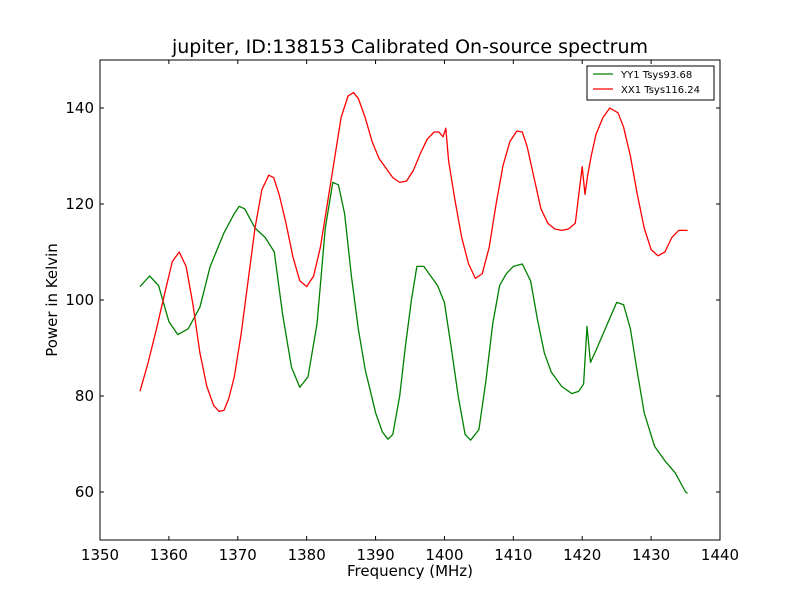  Describe the element at coordinates (582, 555) in the screenshot. I see `x-tick-label: 1420` at that location.